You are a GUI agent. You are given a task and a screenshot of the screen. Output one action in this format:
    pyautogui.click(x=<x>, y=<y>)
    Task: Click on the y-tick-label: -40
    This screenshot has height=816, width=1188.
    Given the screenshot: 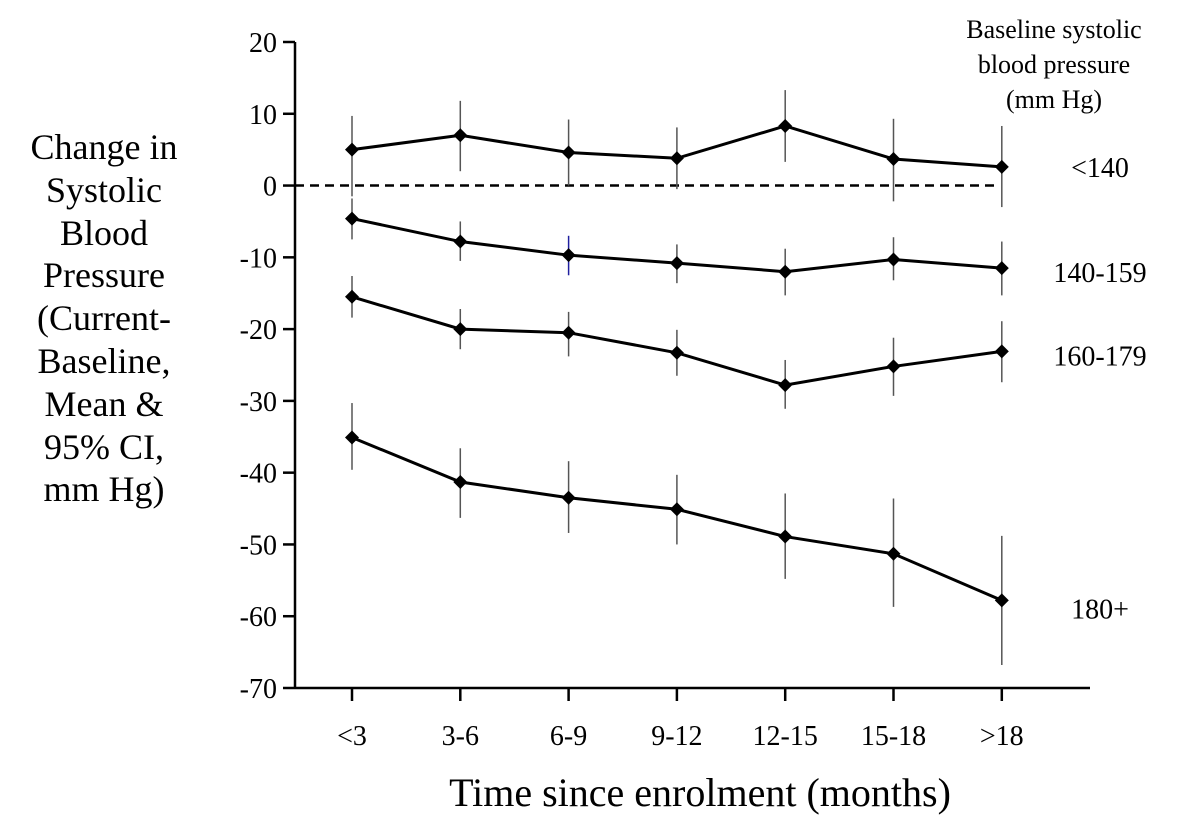 What is the action you would take?
    pyautogui.click(x=258, y=474)
    